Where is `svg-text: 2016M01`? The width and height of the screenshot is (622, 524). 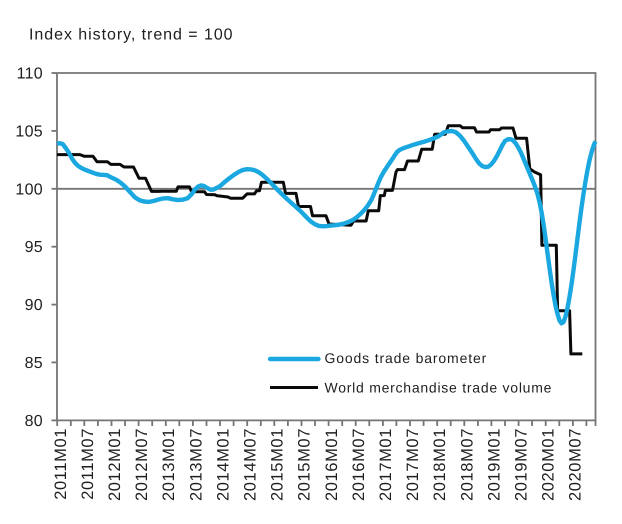
svg-text: 2016M01 is located at coordinates (332, 464).